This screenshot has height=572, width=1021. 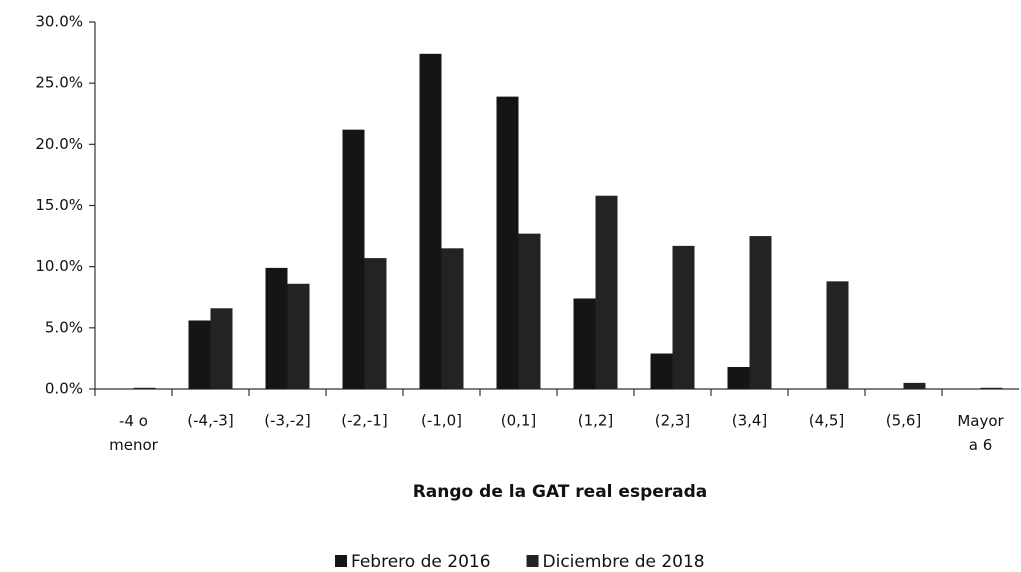 I want to click on x-tick-label: (-3,-2], so click(x=287, y=421).